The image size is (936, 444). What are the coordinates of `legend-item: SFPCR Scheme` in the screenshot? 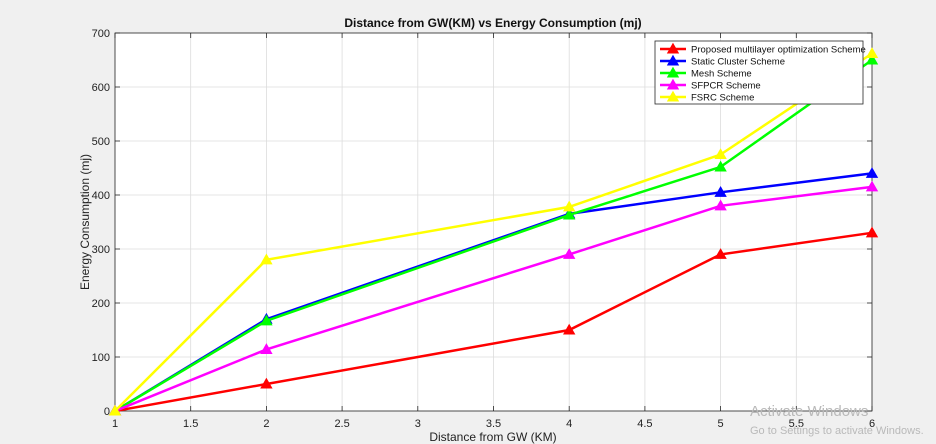 It's located at (710, 85).